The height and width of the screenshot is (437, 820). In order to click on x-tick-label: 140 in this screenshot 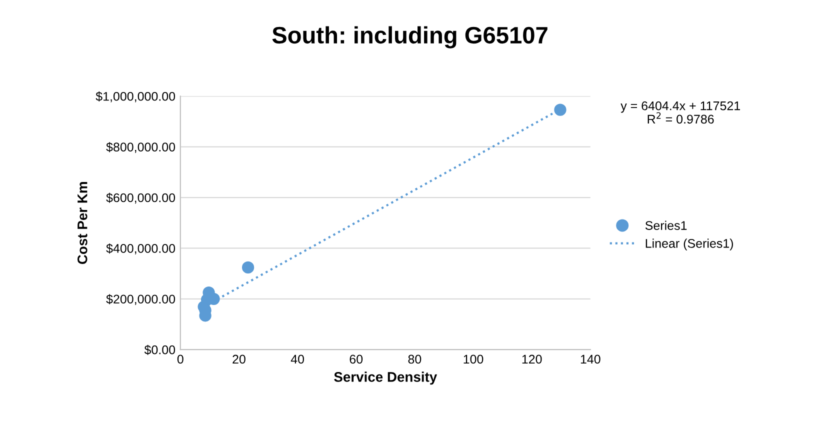, I will do `click(590, 359)`.